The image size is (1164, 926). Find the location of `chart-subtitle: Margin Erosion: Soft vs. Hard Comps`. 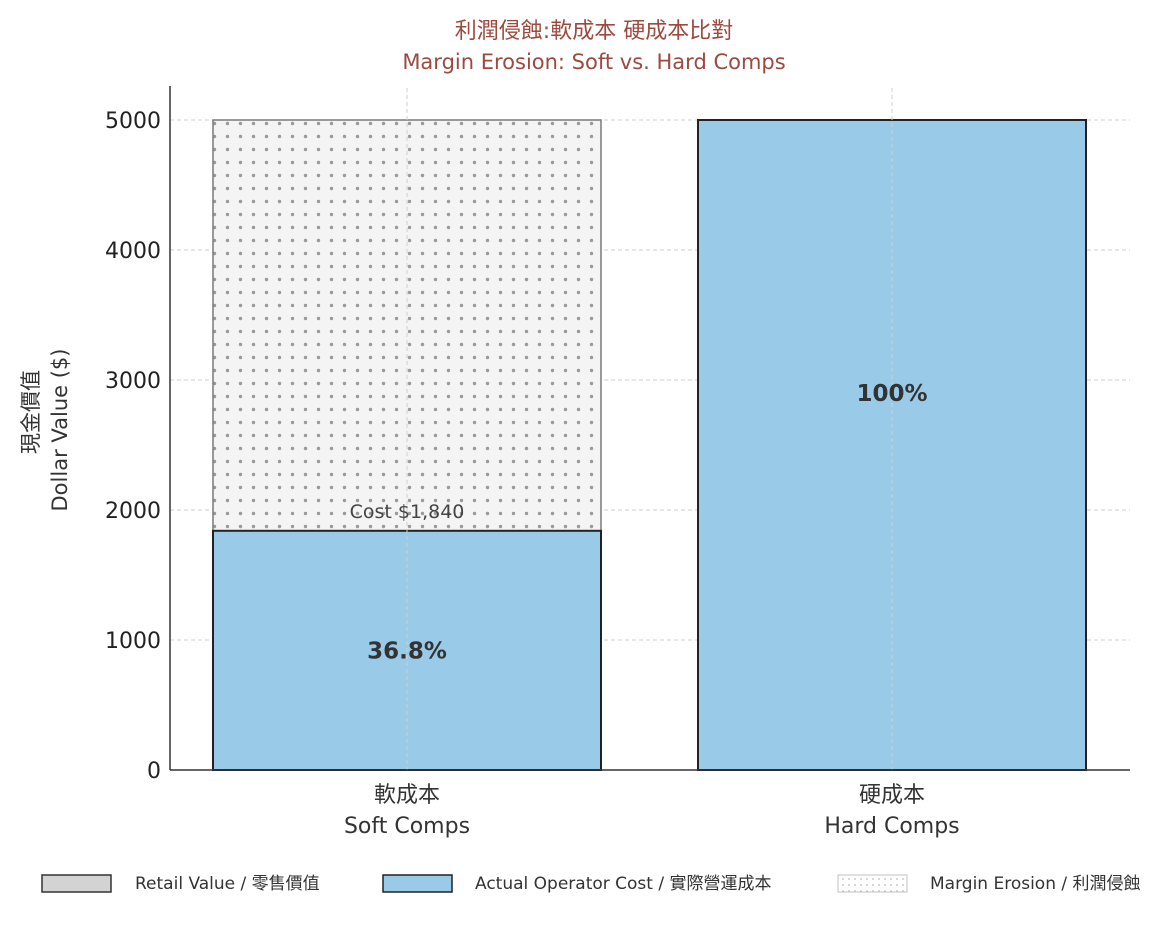

chart-subtitle: Margin Erosion: Soft vs. Hard Comps is located at coordinates (593, 62).